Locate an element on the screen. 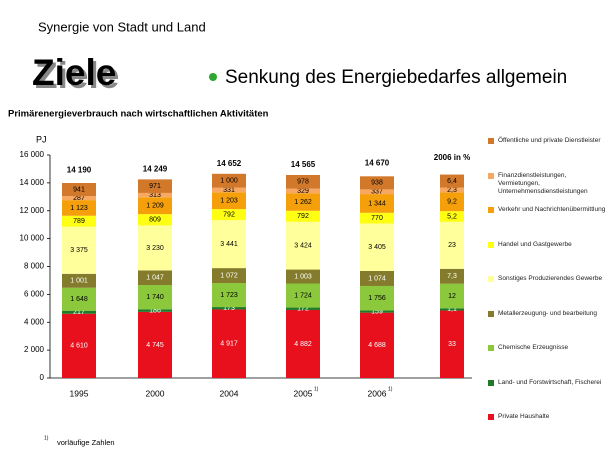 This screenshot has height=459, width=608. segment-label: 1 723 is located at coordinates (229, 295).